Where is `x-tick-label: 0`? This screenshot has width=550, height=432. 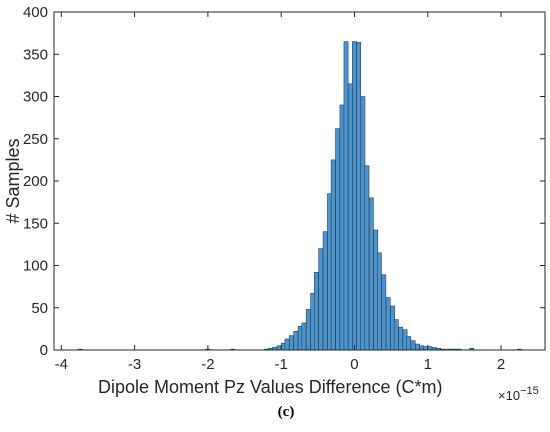 x-tick-label: 0 is located at coordinates (354, 364).